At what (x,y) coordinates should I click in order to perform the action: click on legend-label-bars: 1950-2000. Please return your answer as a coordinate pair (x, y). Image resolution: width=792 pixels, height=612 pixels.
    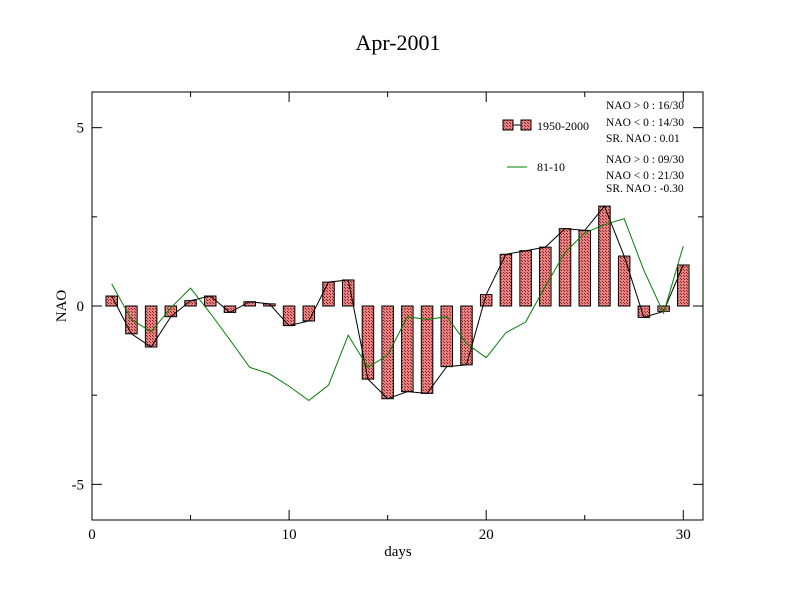
    Looking at the image, I should click on (563, 126).